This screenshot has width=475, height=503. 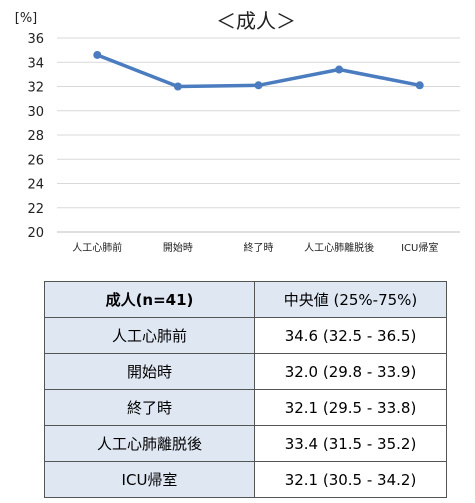 What do you see at coordinates (259, 247) in the screenshot?
I see `x-tick-label: 終了時` at bounding box center [259, 247].